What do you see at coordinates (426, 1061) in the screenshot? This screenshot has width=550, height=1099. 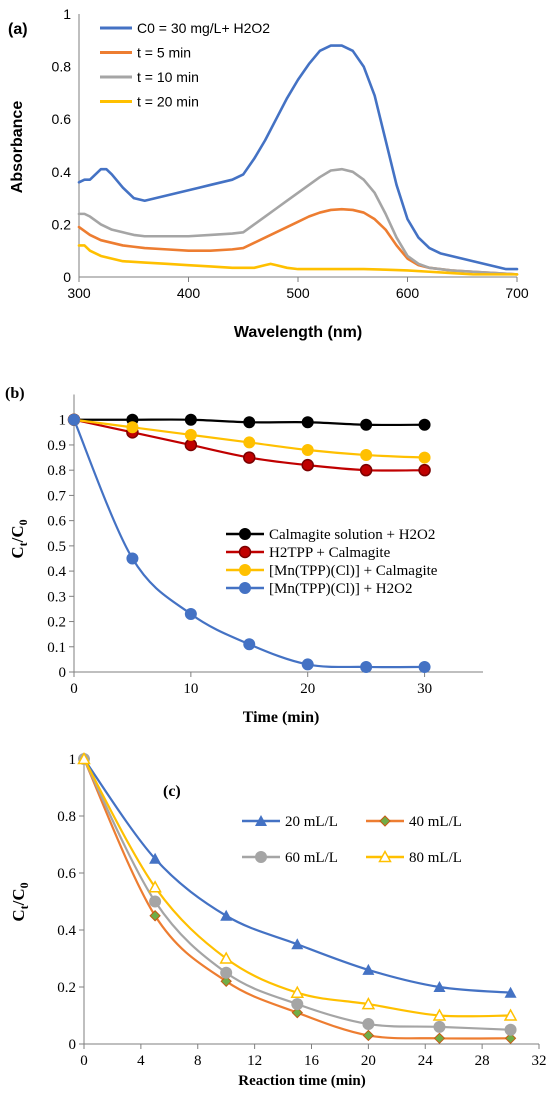 I see `x-tick-label: 24` at bounding box center [426, 1061].